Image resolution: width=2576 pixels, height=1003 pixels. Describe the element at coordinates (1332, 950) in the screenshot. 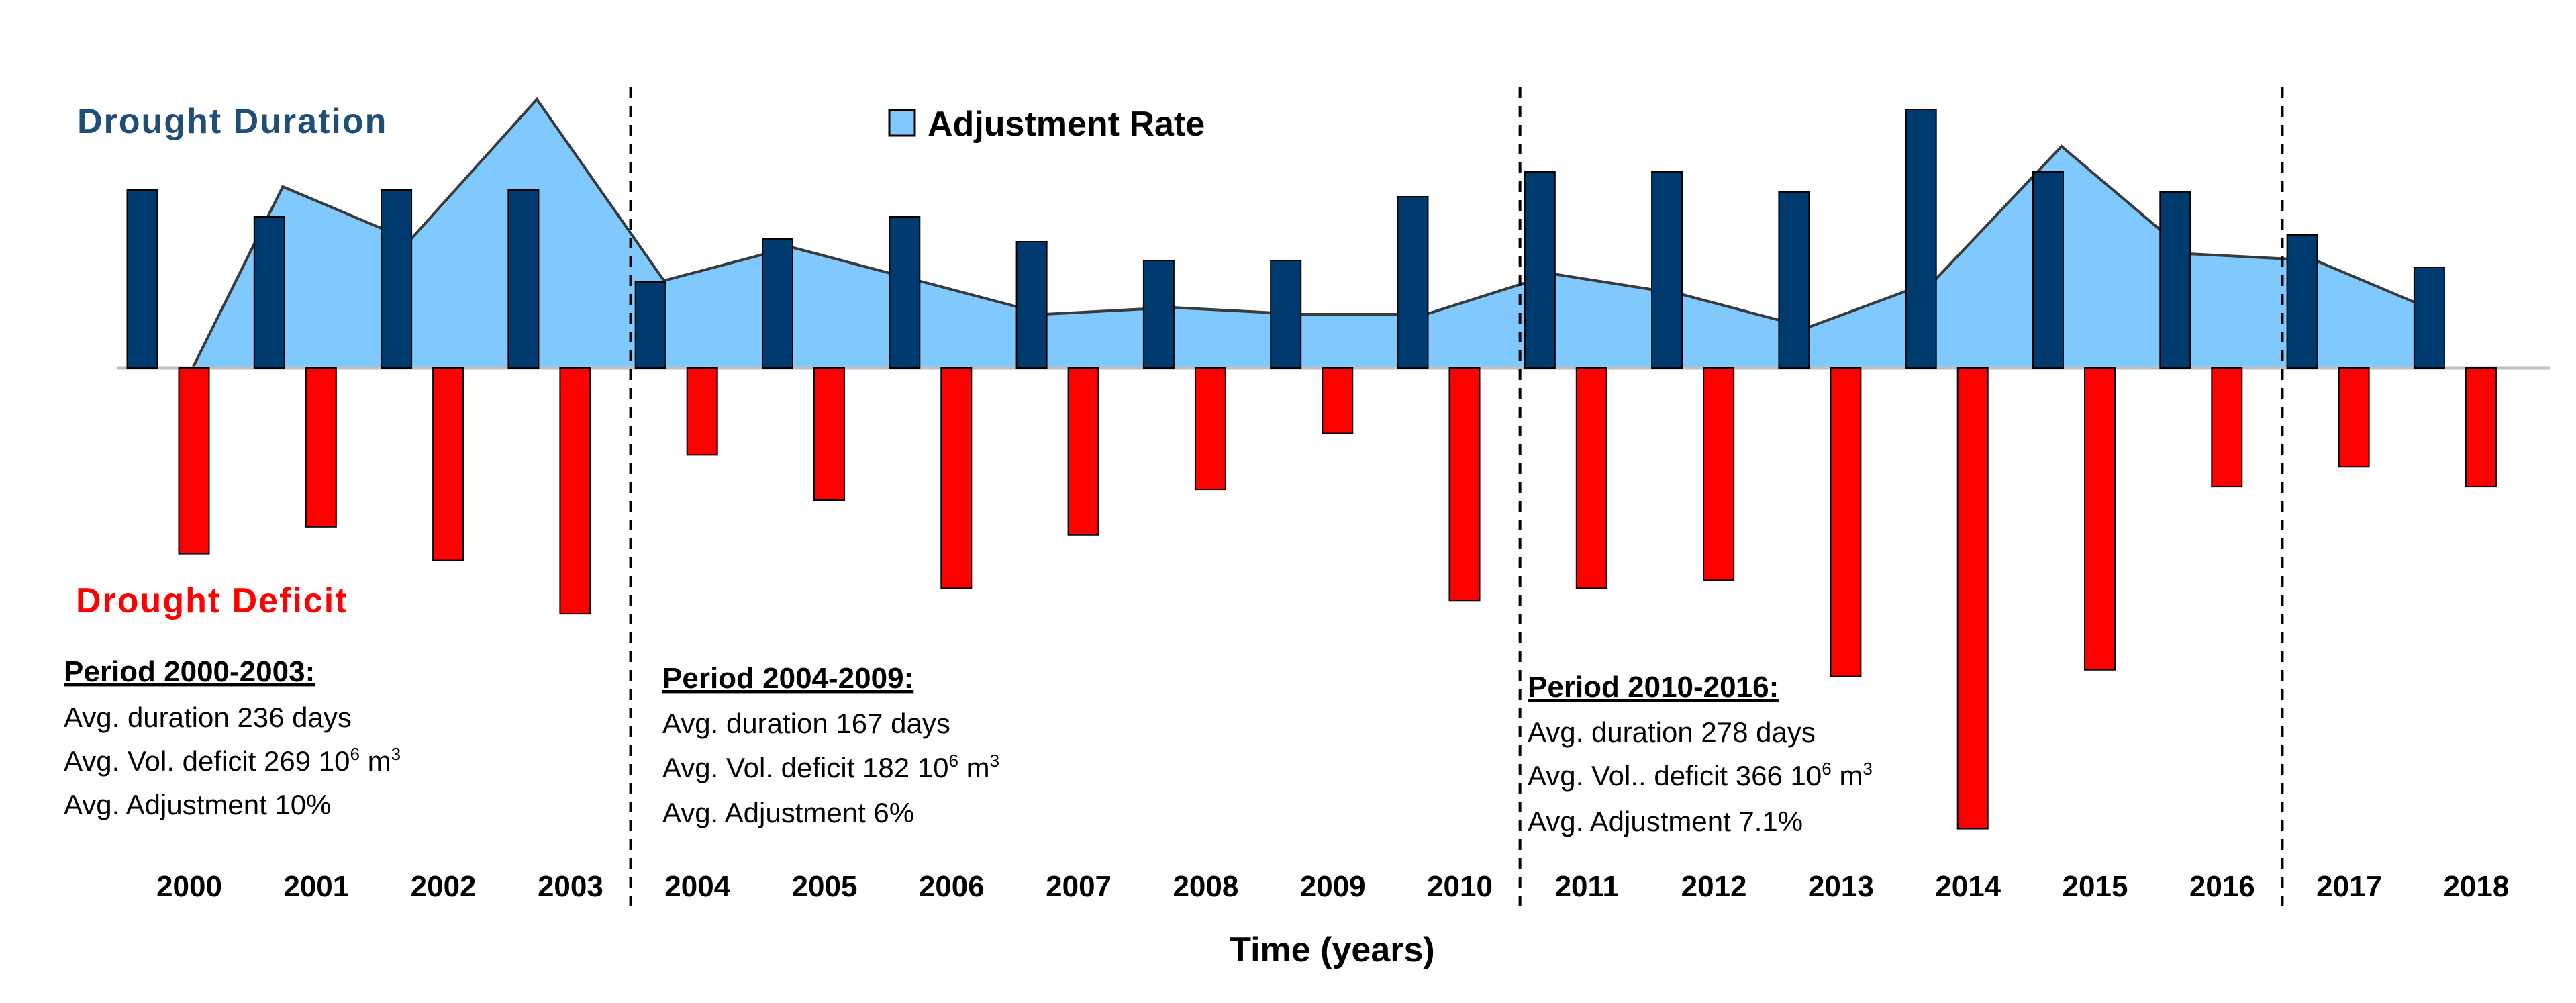

I see `x-axis-title: Time (years)` at that location.